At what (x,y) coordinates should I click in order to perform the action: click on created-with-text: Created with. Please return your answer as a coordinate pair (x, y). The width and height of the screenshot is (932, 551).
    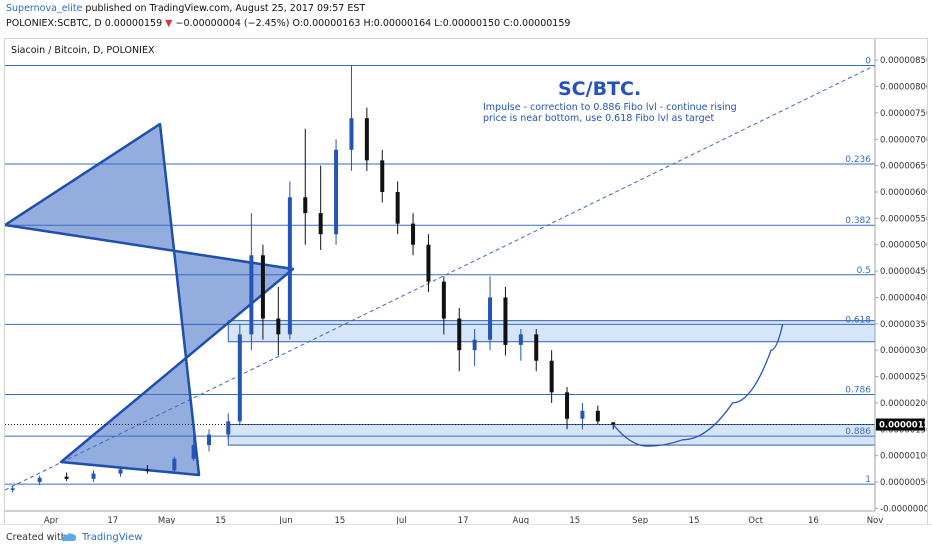
    Looking at the image, I should click on (36, 537).